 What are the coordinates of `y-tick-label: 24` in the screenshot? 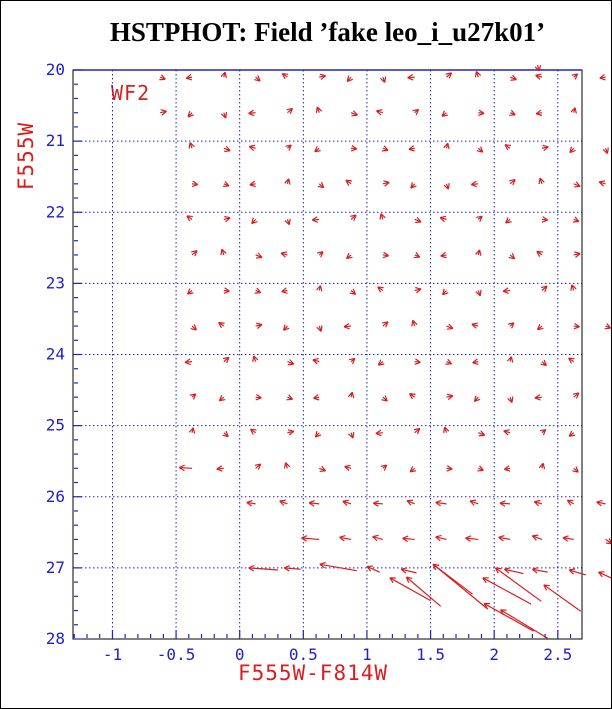 It's located at (55, 354).